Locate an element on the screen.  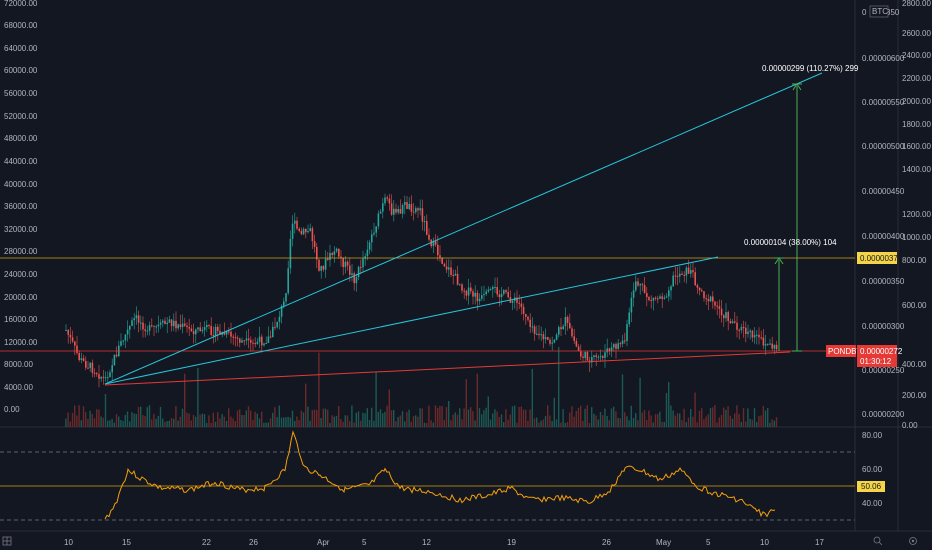
rsi-line is located at coordinates (440, 475).